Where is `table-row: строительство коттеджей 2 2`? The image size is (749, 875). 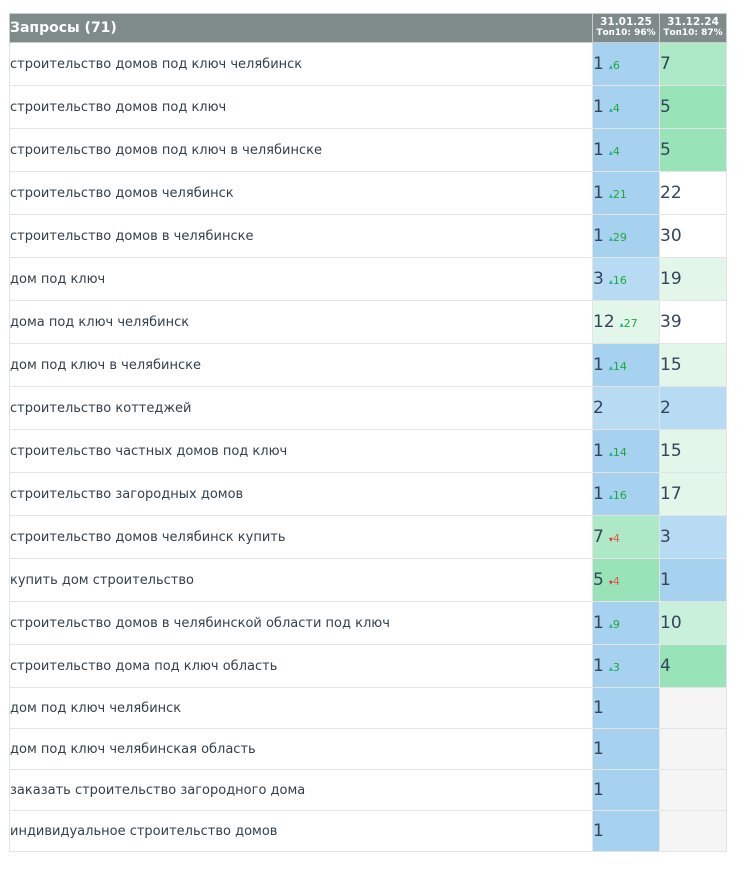 table-row: строительство коттеджей 2 2 is located at coordinates (368, 408).